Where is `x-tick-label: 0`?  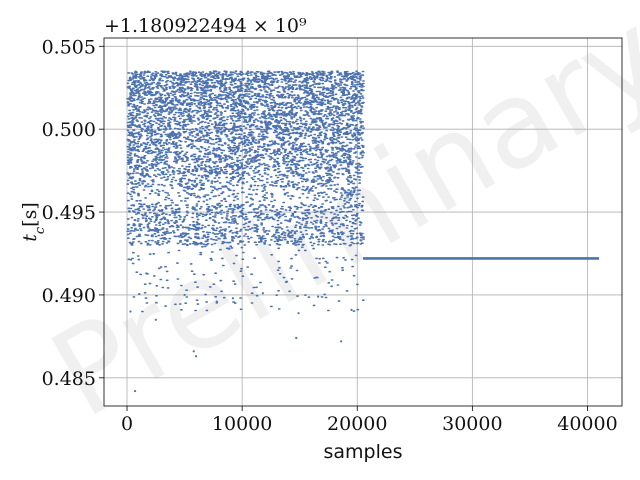
x-tick-label: 0 is located at coordinates (127, 424).